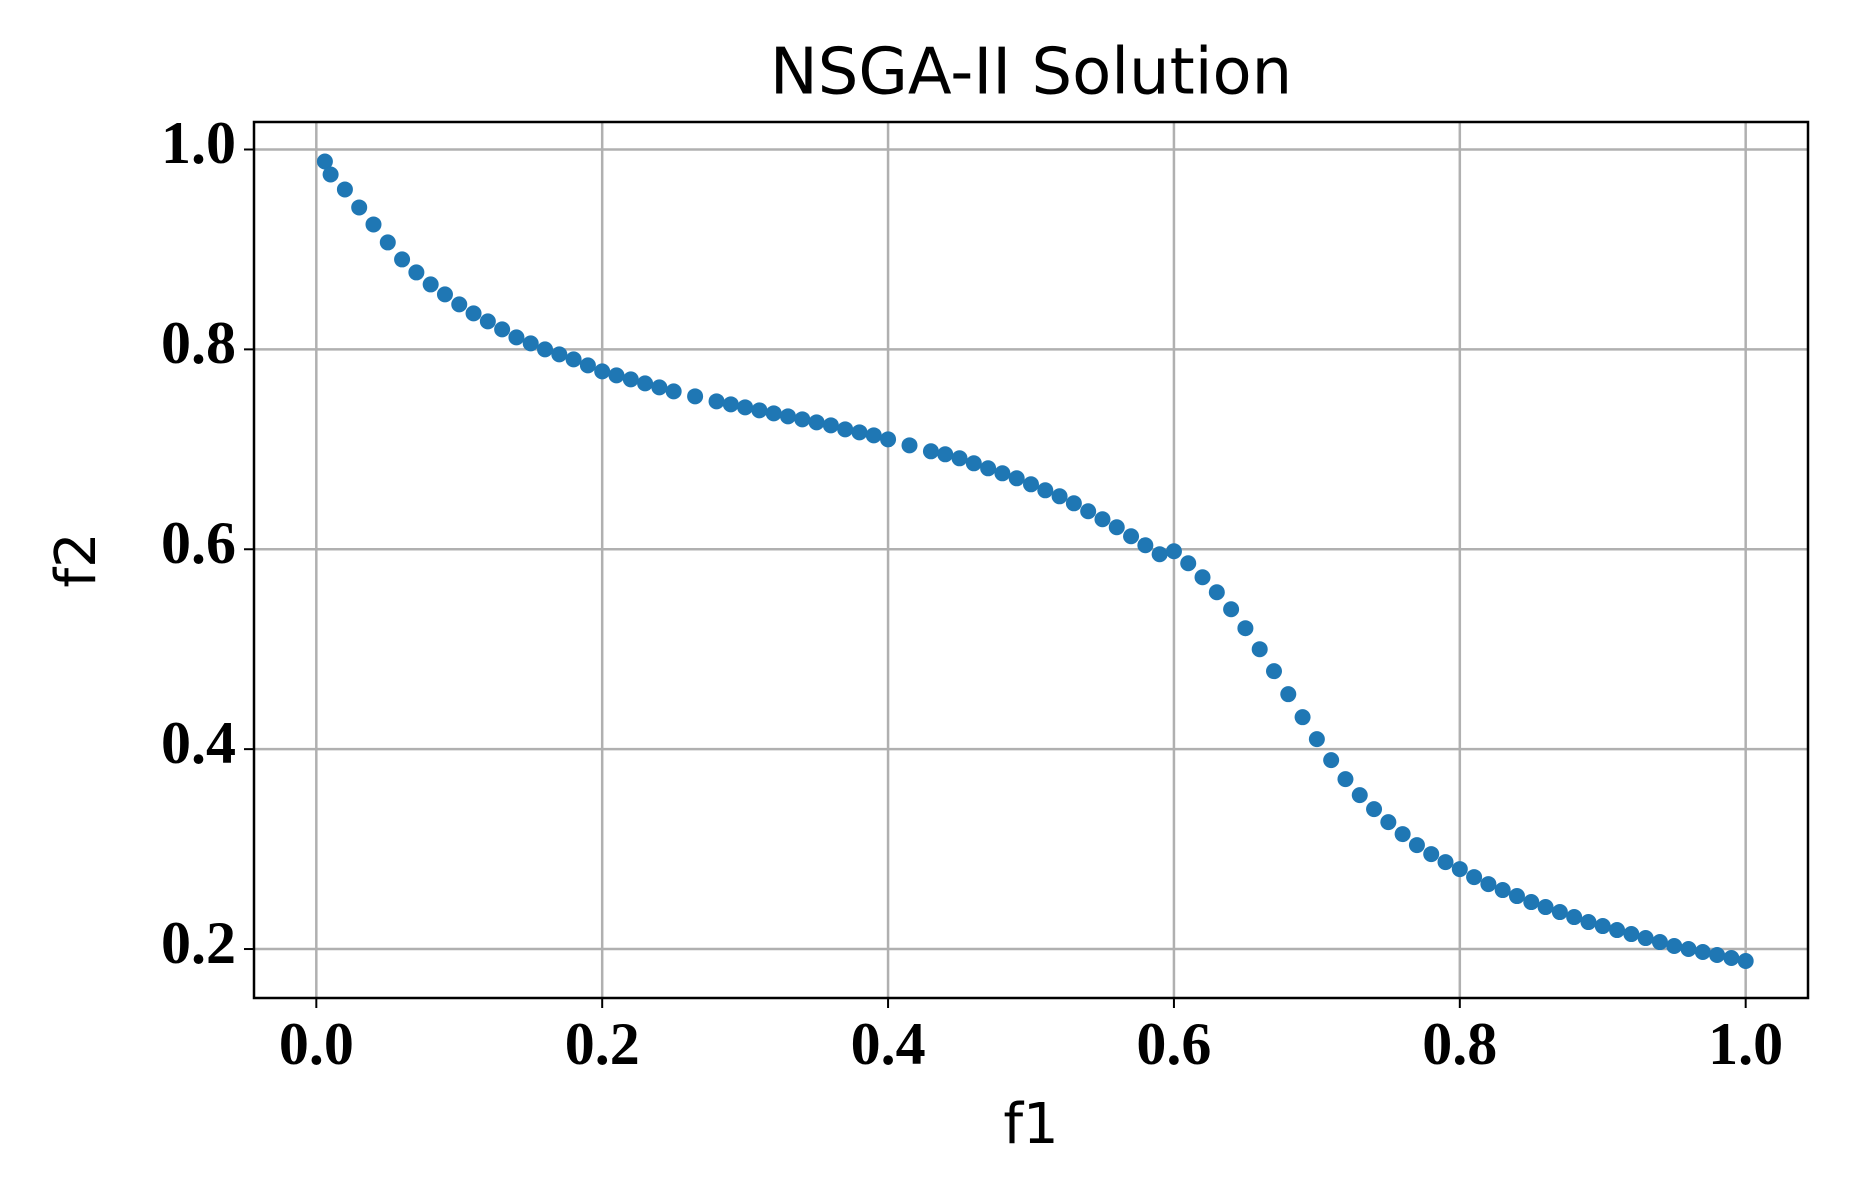 The width and height of the screenshot is (1850, 1178). I want to click on y-tick-label: 0.8, so click(198, 343).